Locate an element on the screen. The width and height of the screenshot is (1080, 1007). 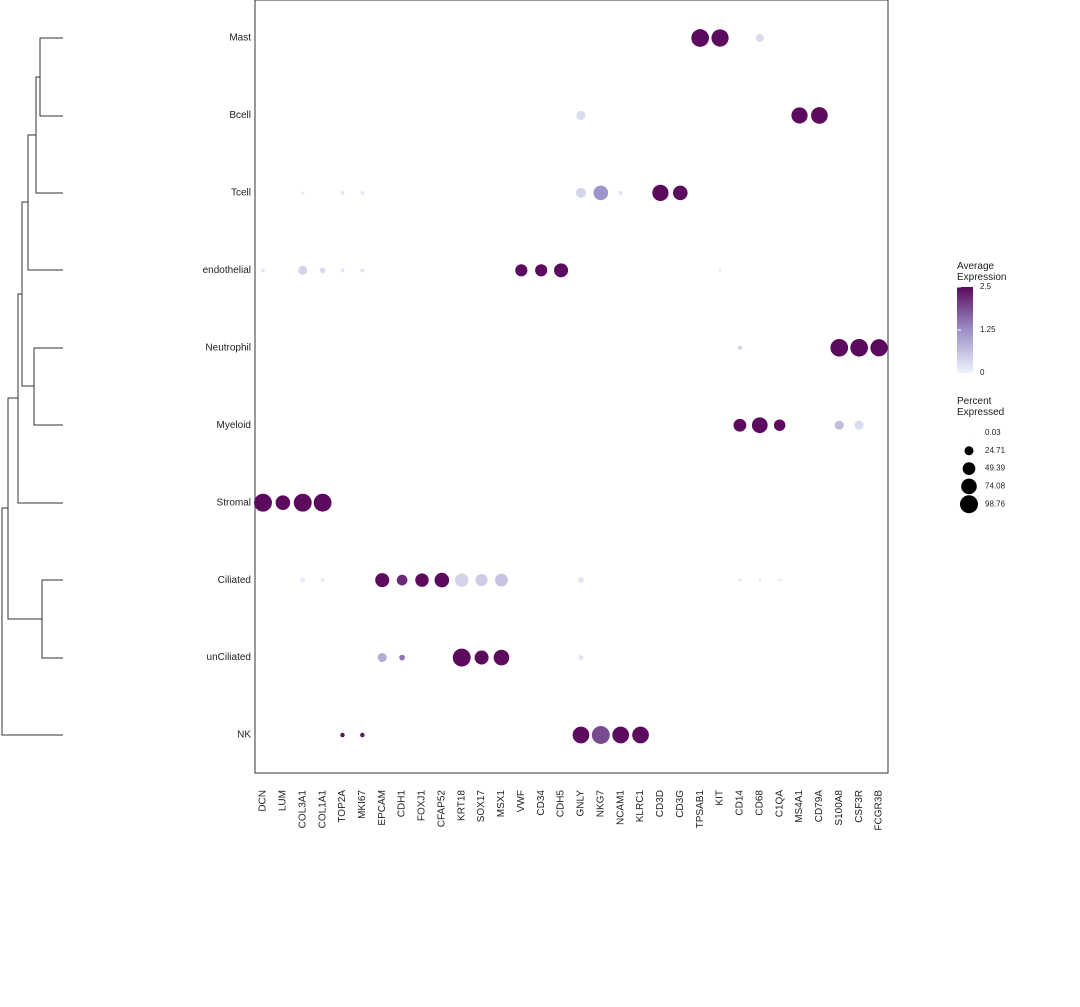
color-legend-title: Average Expression is located at coordinates (982, 272).